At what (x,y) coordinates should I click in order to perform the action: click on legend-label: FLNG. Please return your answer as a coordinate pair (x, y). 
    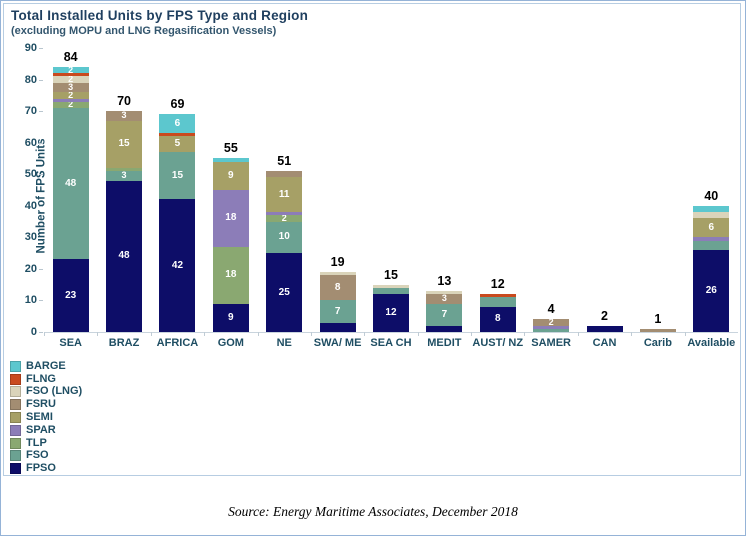
    Looking at the image, I should click on (41, 378).